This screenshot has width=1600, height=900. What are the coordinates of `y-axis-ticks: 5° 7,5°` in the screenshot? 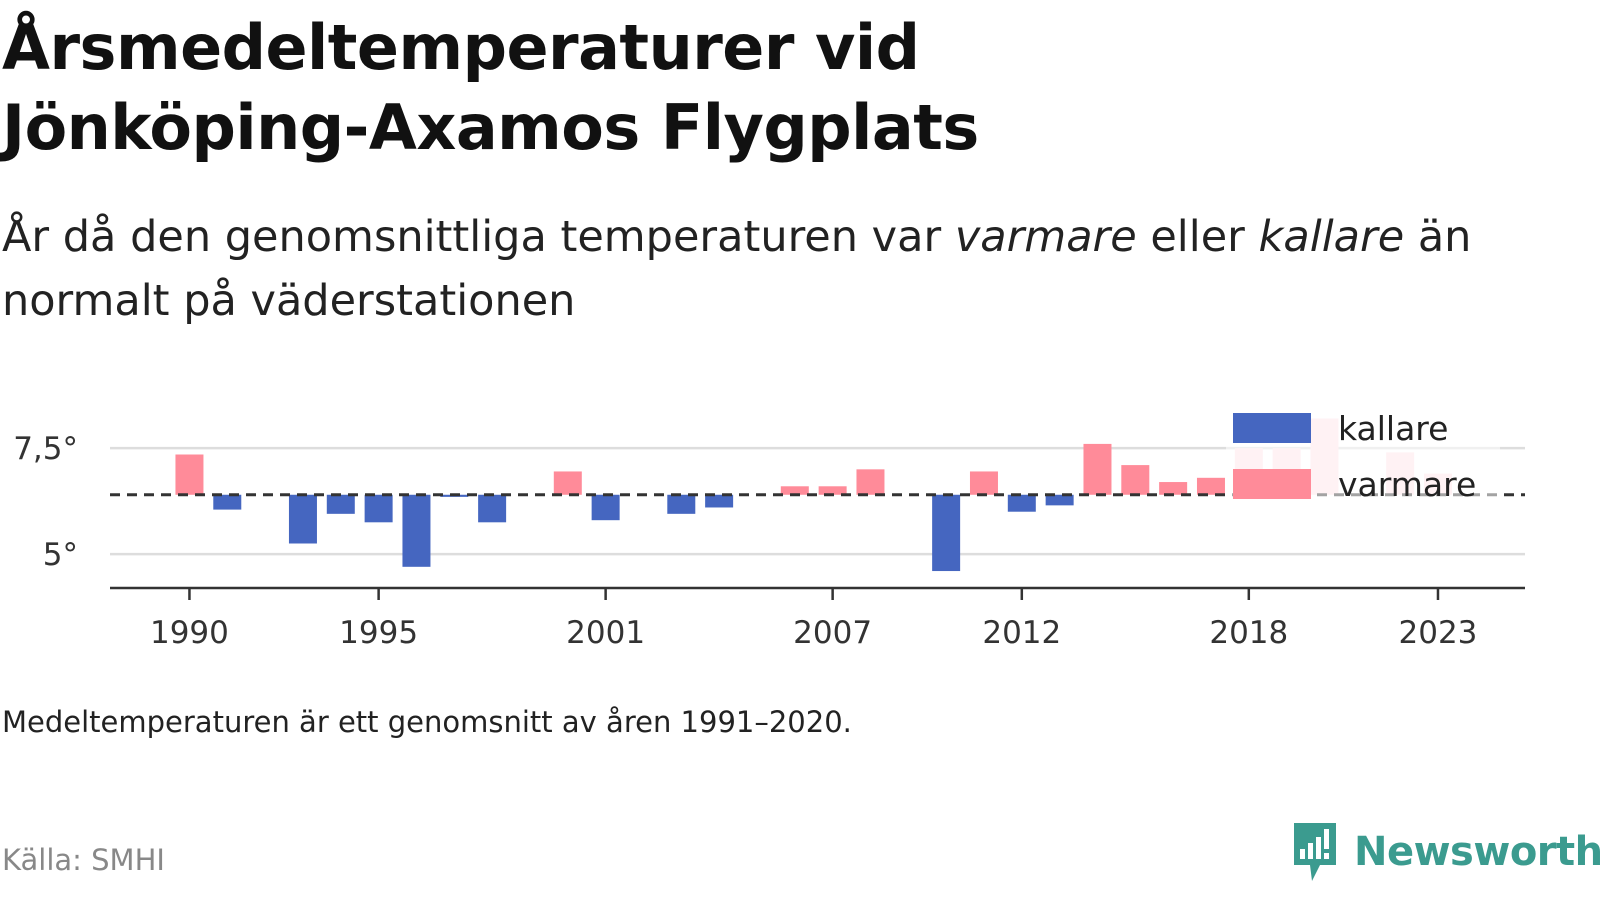 It's located at (45, 502).